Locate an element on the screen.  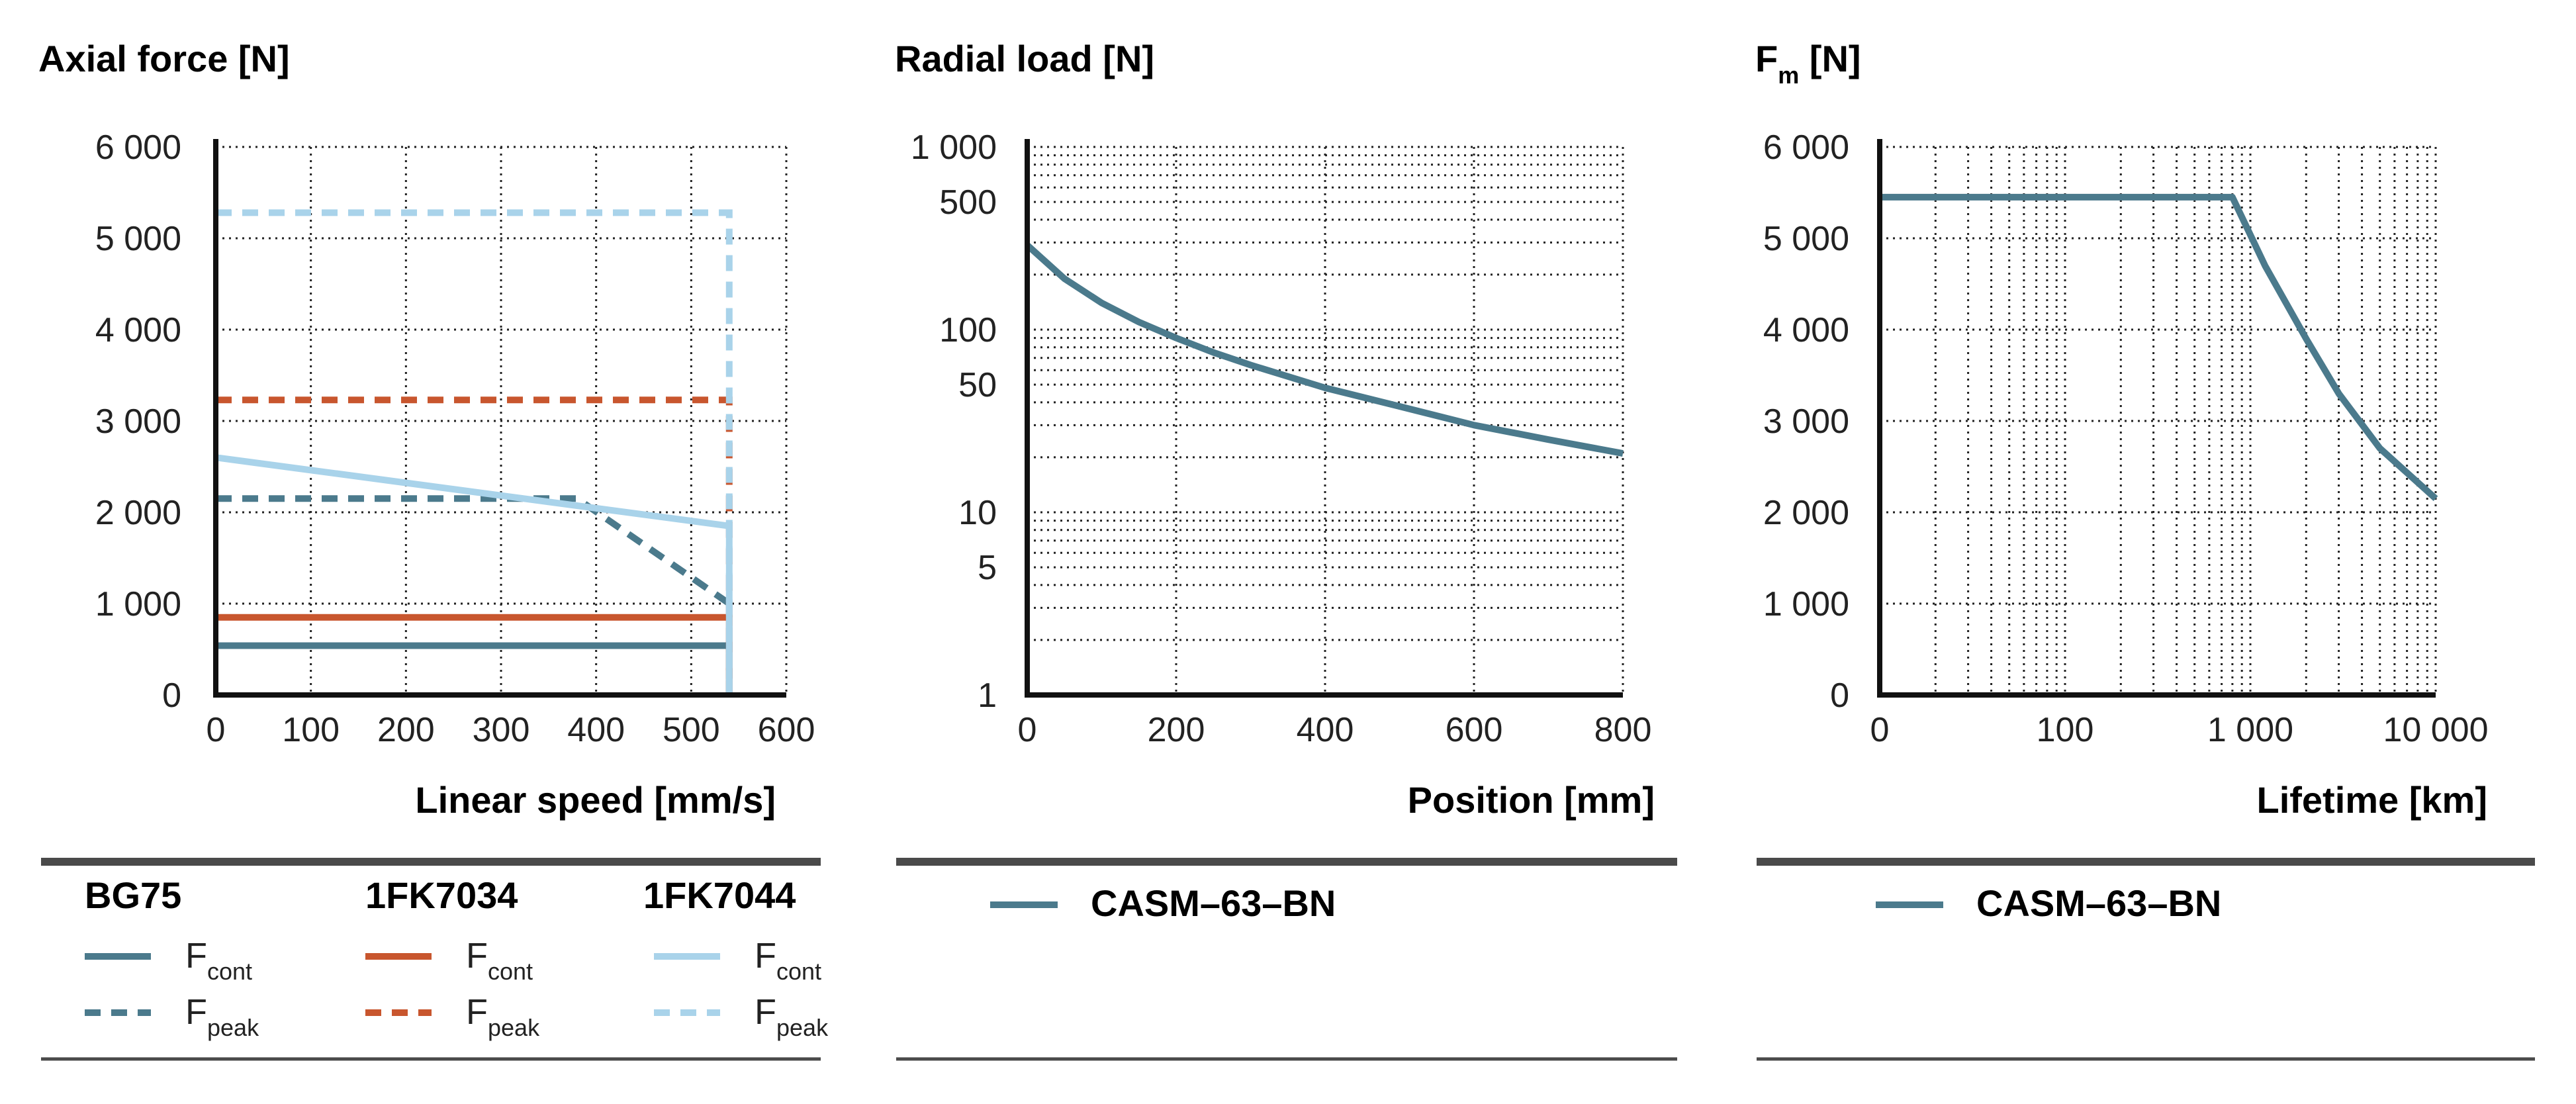
y-tick-label: 10 is located at coordinates (977, 513).